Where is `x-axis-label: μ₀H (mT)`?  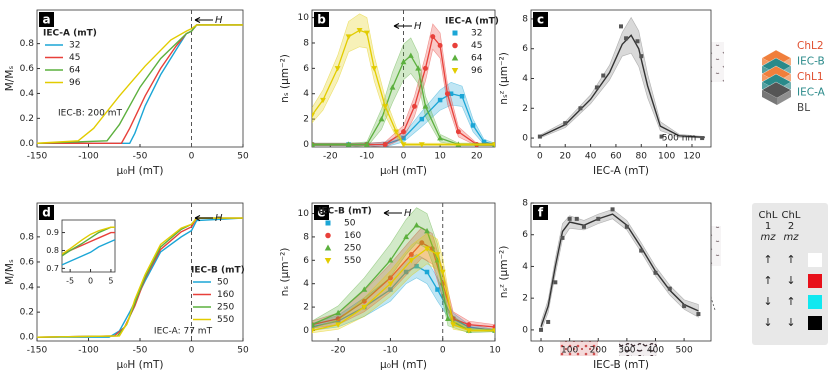
x-axis-label: μ₀H (mT) is located at coordinates (140, 171).